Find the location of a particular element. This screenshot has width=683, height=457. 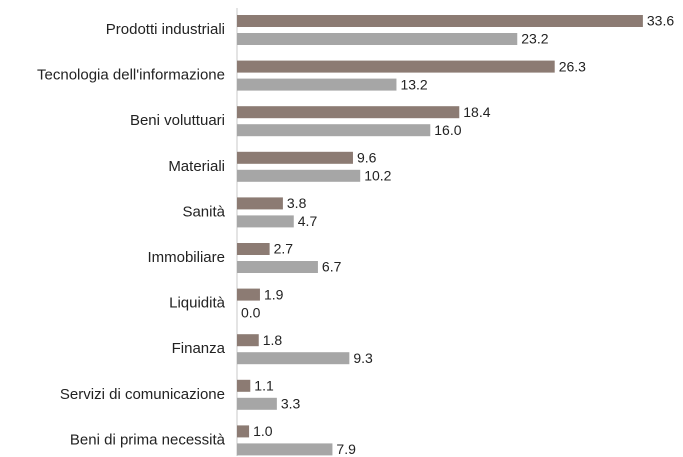

value-label: 16.0 is located at coordinates (447, 130).